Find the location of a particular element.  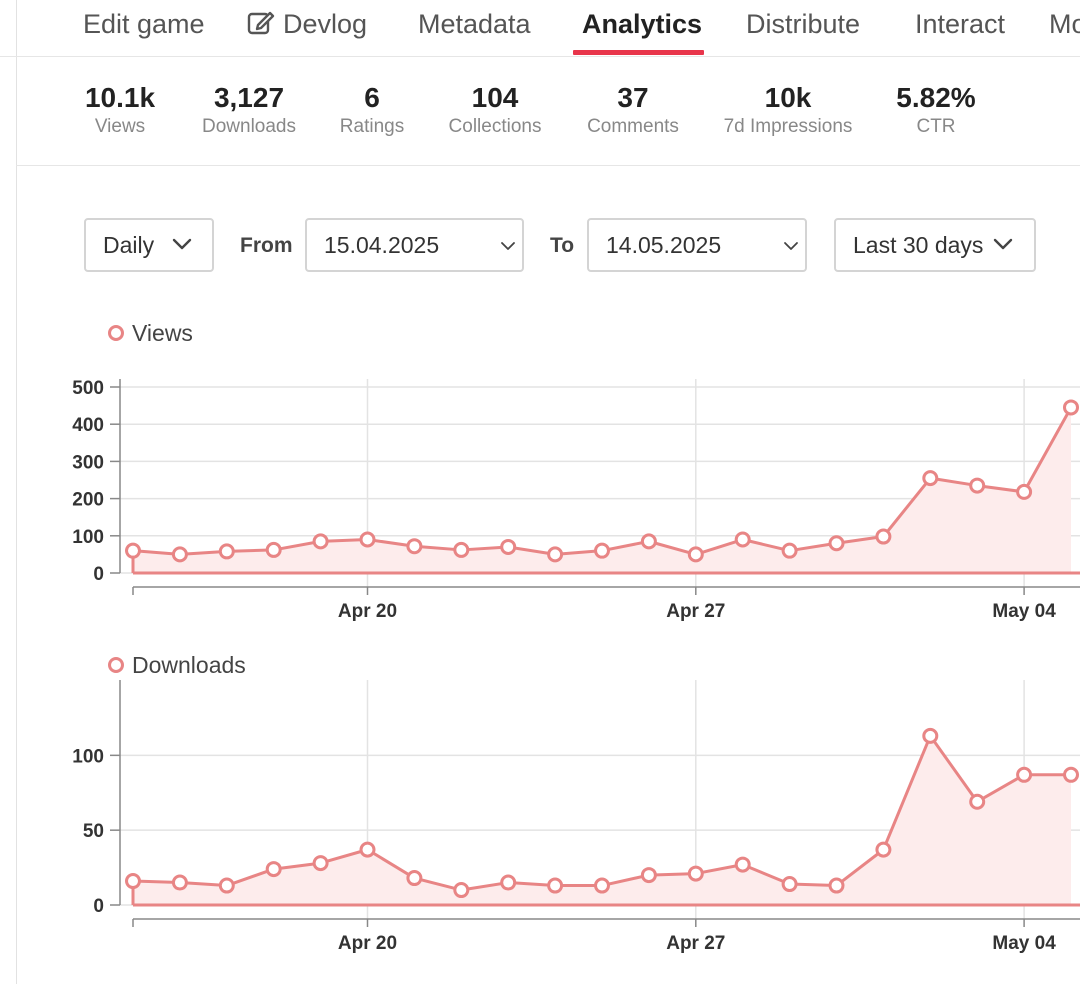

y-tick-label: 200 is located at coordinates (88, 500).